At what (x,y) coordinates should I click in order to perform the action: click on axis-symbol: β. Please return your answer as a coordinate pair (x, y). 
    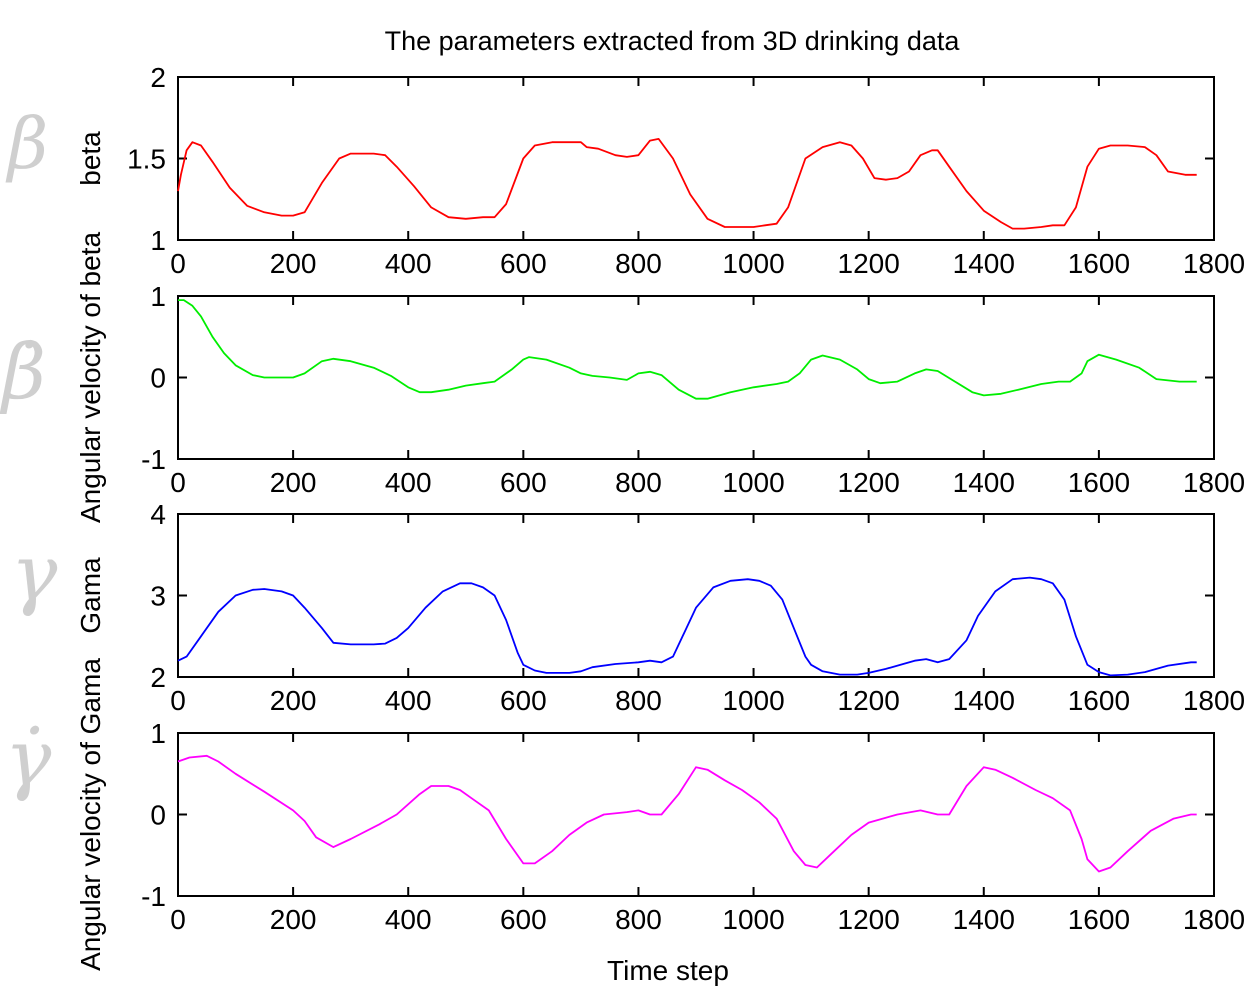
    Looking at the image, I should click on (26, 144).